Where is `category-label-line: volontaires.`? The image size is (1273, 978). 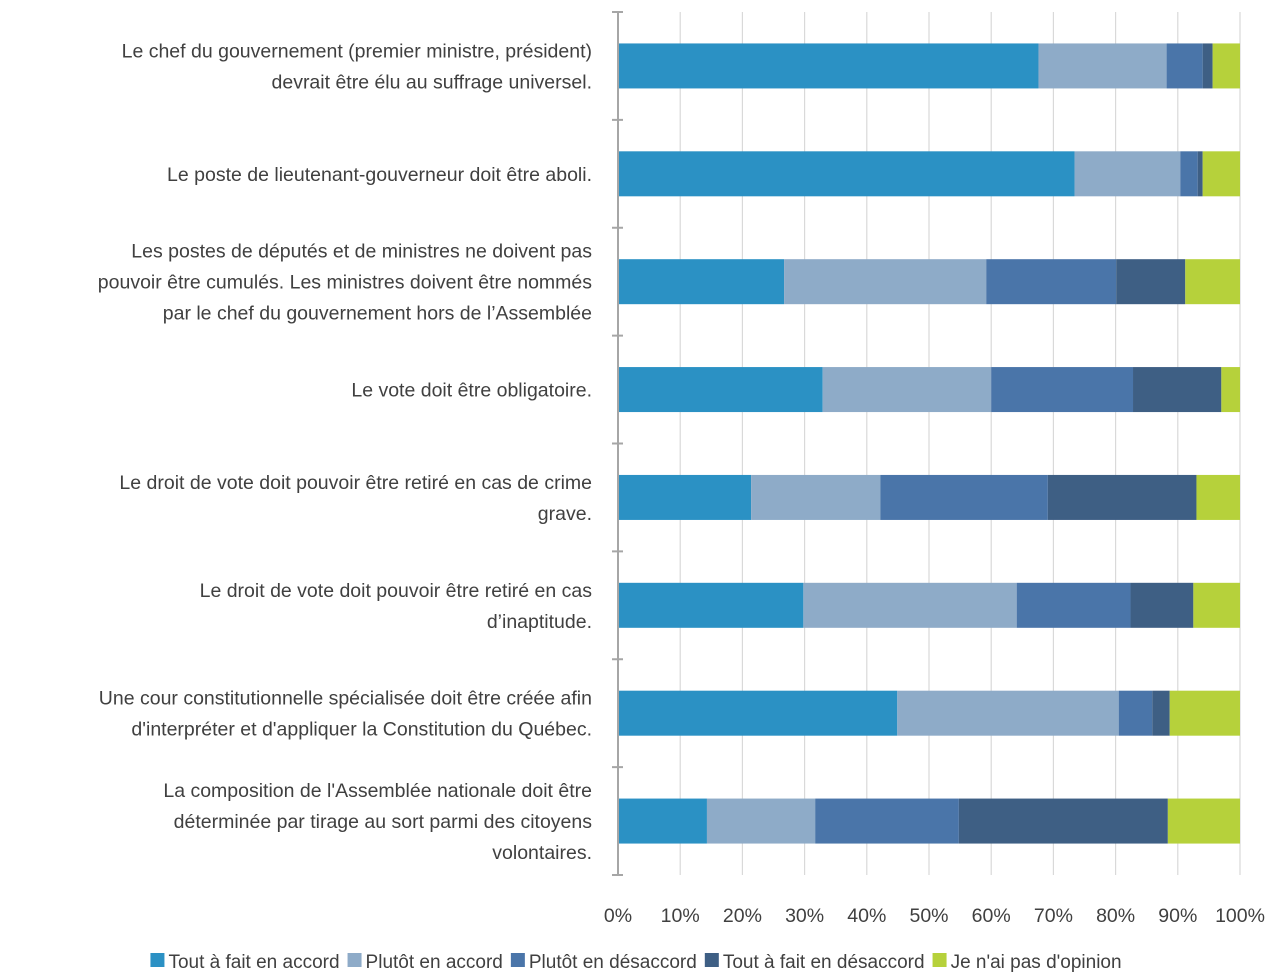 category-label-line: volontaires. is located at coordinates (542, 853).